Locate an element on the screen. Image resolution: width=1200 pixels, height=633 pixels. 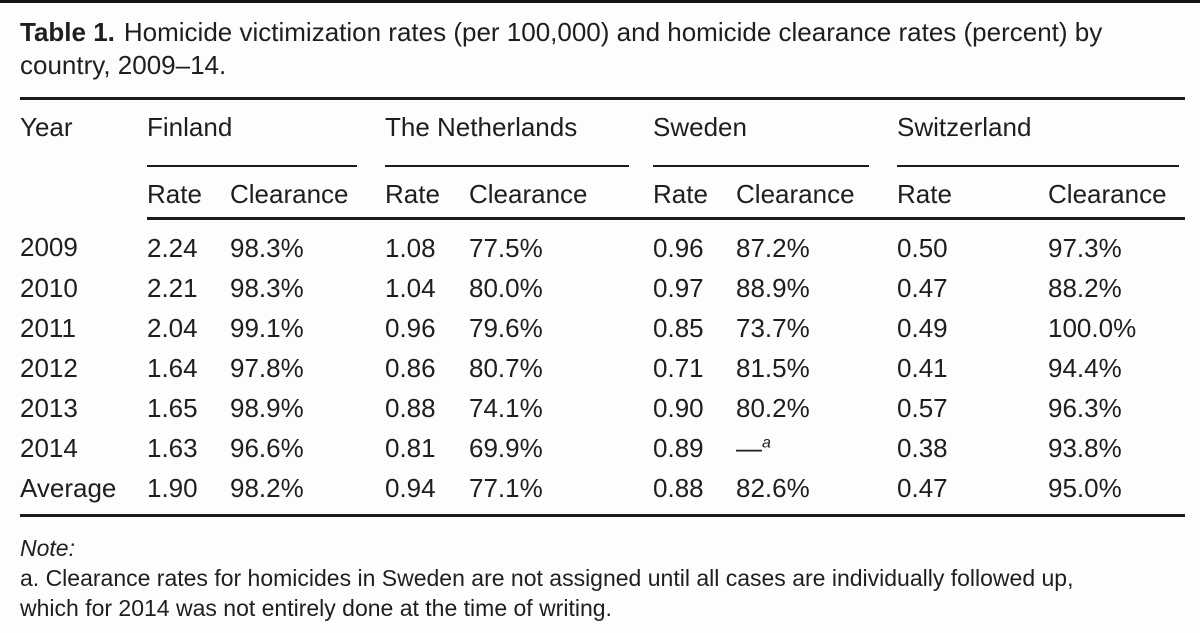
value-cell: 99.1% is located at coordinates (267, 327).